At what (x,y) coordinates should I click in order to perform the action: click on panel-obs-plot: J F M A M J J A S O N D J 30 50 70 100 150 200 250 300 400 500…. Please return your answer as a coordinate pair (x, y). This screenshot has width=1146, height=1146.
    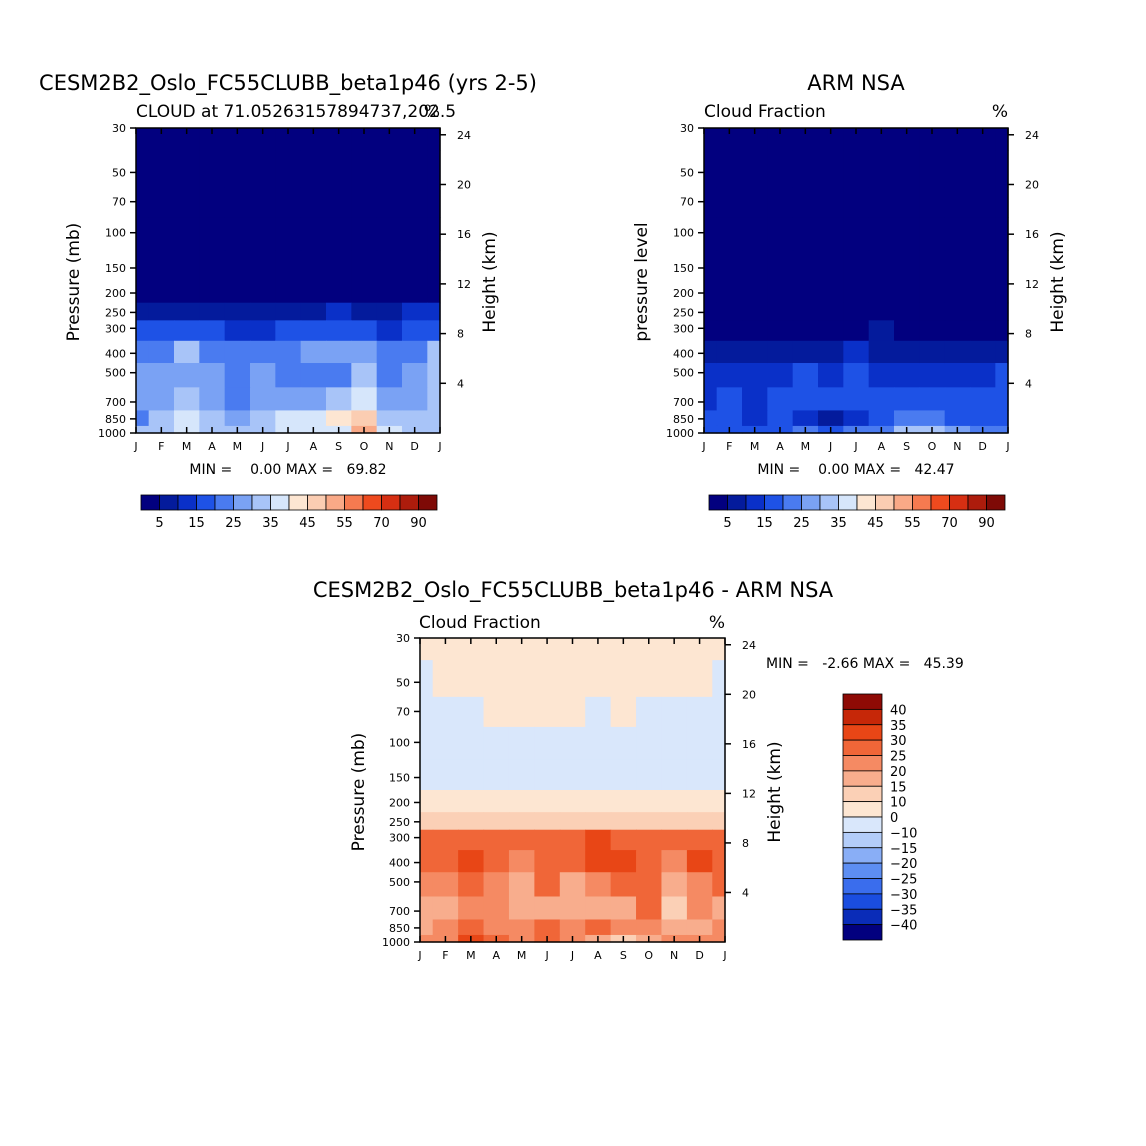
    Looking at the image, I should click on (852, 287).